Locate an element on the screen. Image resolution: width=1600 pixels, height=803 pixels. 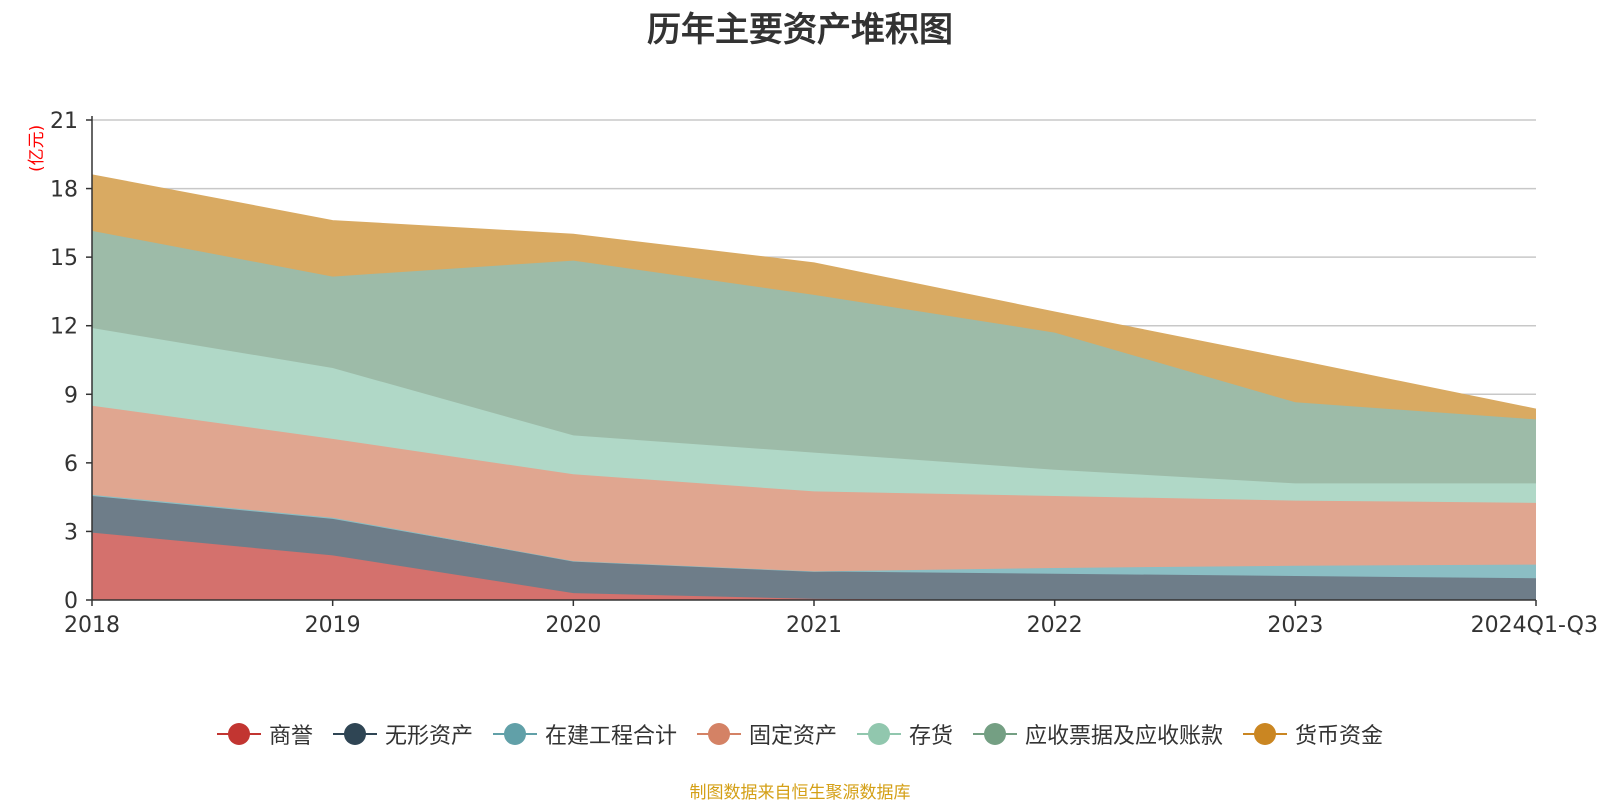
x-tick-label: 2018 is located at coordinates (92, 625).